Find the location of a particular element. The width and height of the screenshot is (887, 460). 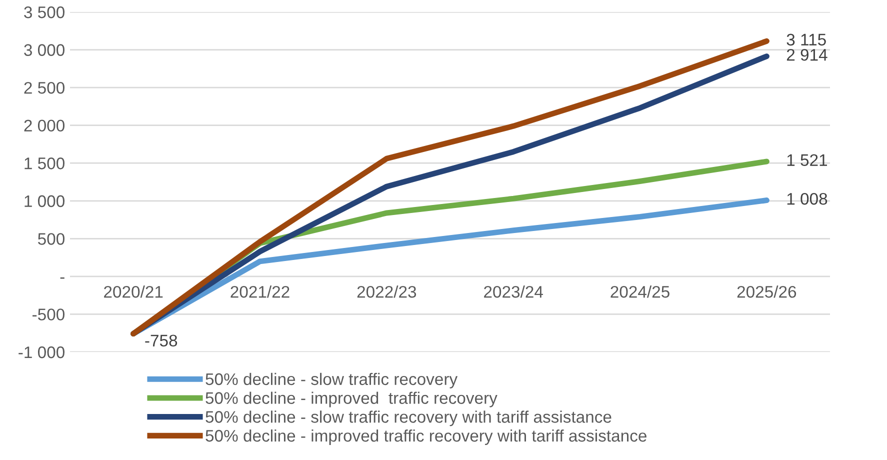

legend-label: 50% decline - slow traffic recovery is located at coordinates (332, 380).